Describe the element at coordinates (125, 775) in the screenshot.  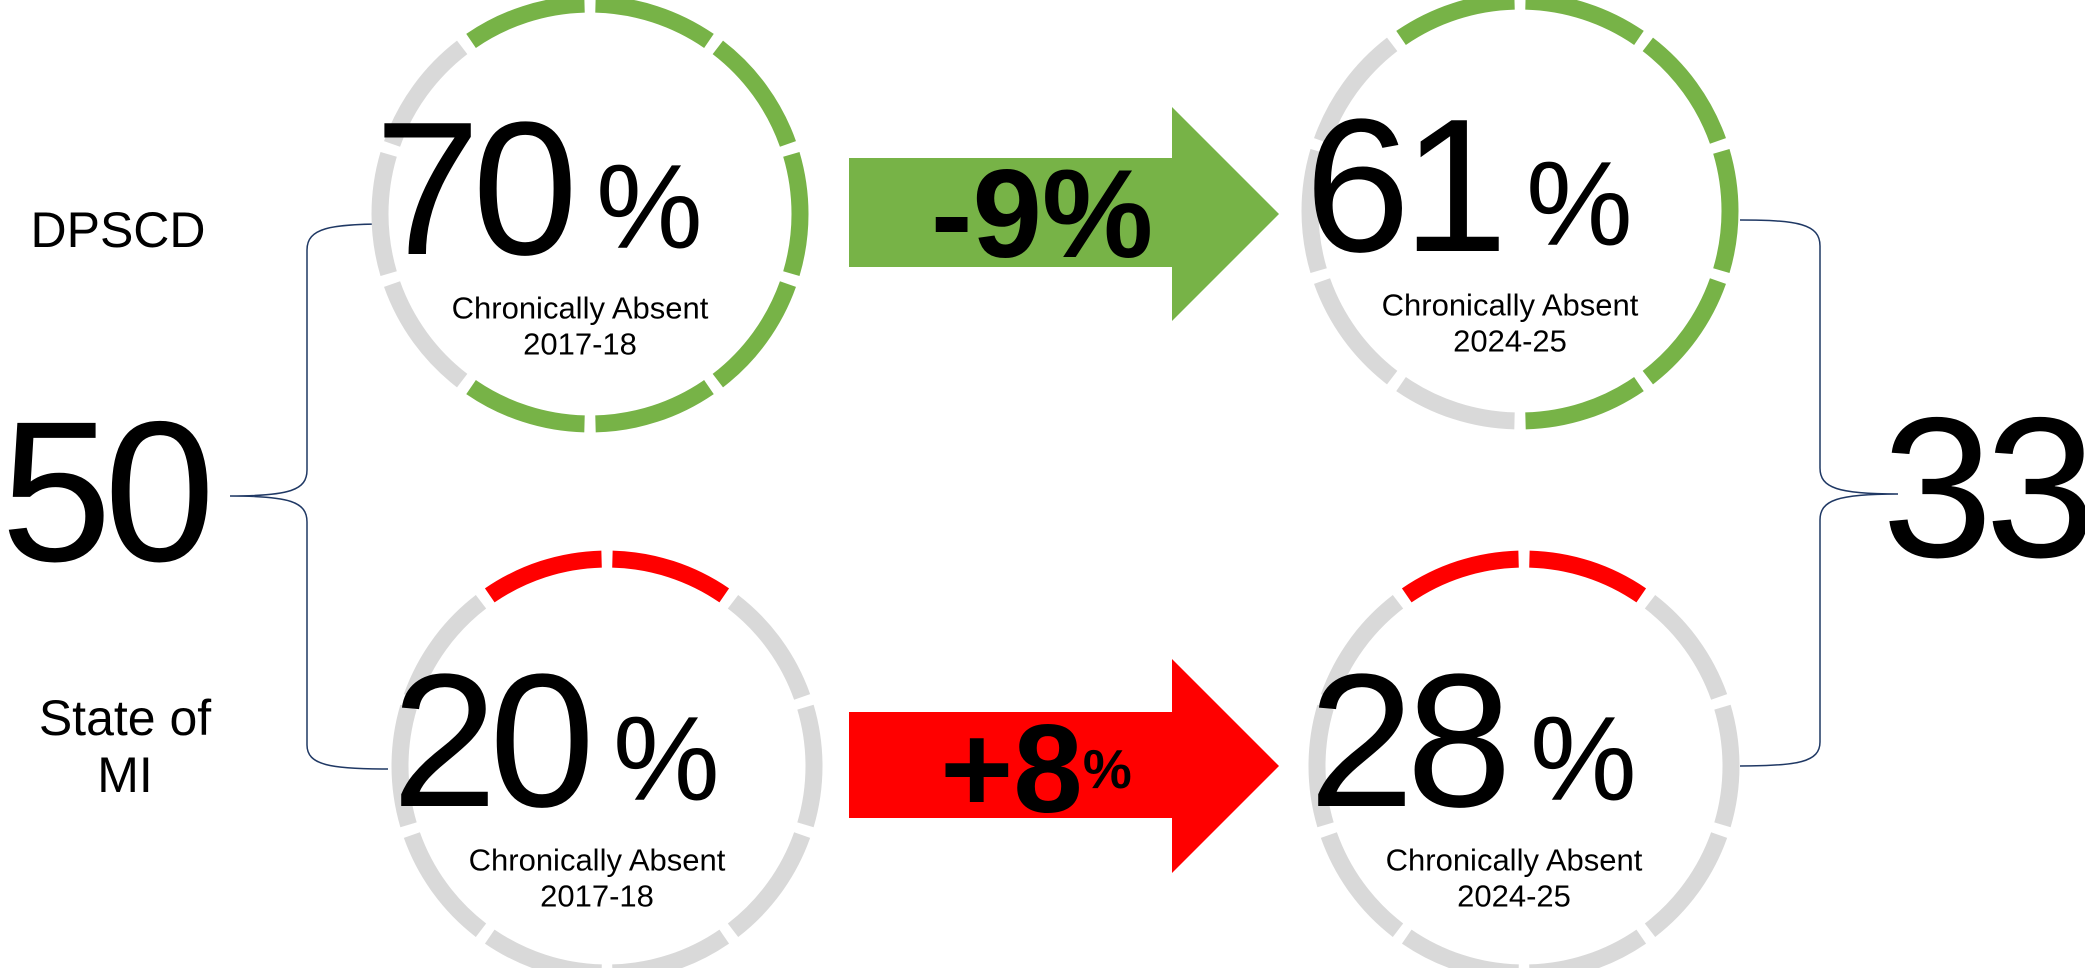
I see `row-label: MI` at that location.